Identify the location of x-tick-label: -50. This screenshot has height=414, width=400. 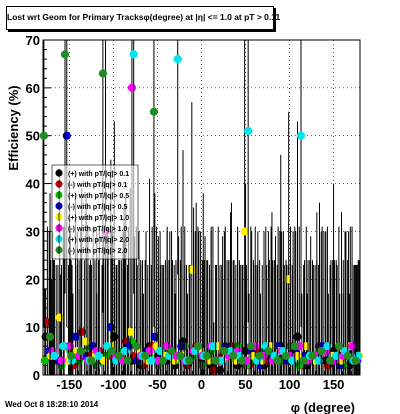
(157, 384).